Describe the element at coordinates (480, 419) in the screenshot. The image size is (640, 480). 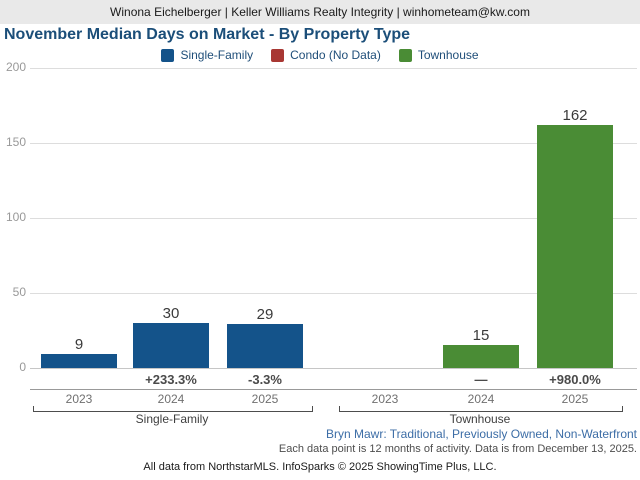
I see `group-label-townhouse: Townhouse` at that location.